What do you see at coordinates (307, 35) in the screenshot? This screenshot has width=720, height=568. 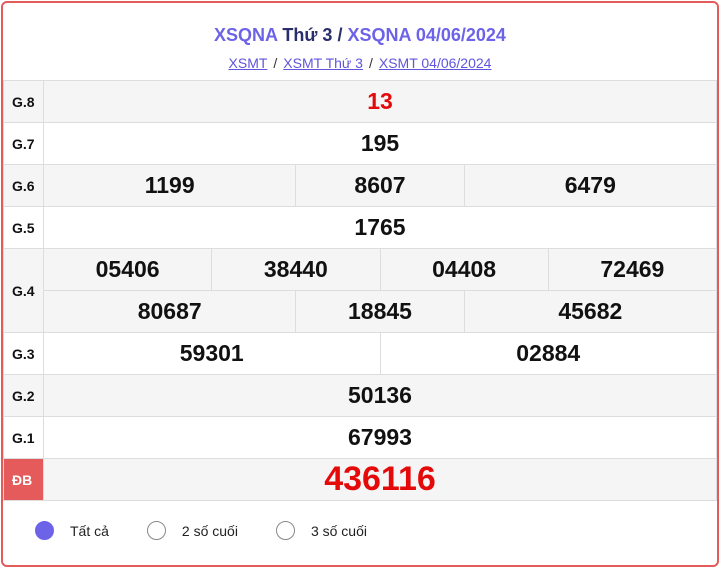 I see `title-weekday: Thứ 3` at bounding box center [307, 35].